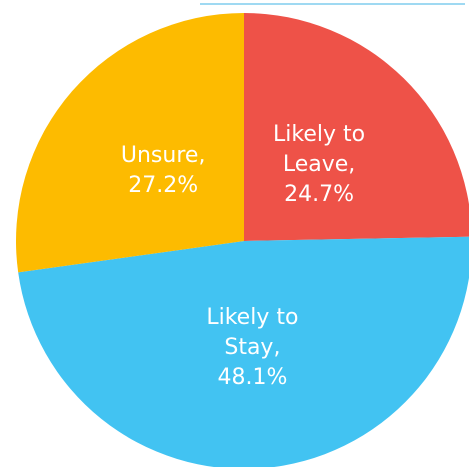 The image size is (469, 467). I want to click on data-label: Likely to Leave, 24.7%, so click(319, 164).